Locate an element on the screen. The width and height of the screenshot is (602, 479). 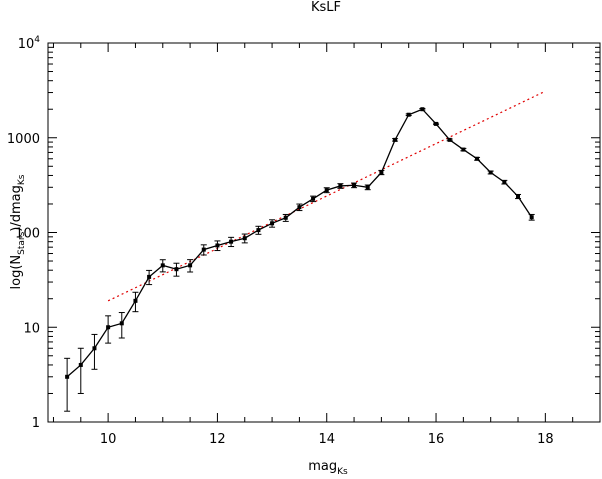
chart-title: KsLF is located at coordinates (326, 7).